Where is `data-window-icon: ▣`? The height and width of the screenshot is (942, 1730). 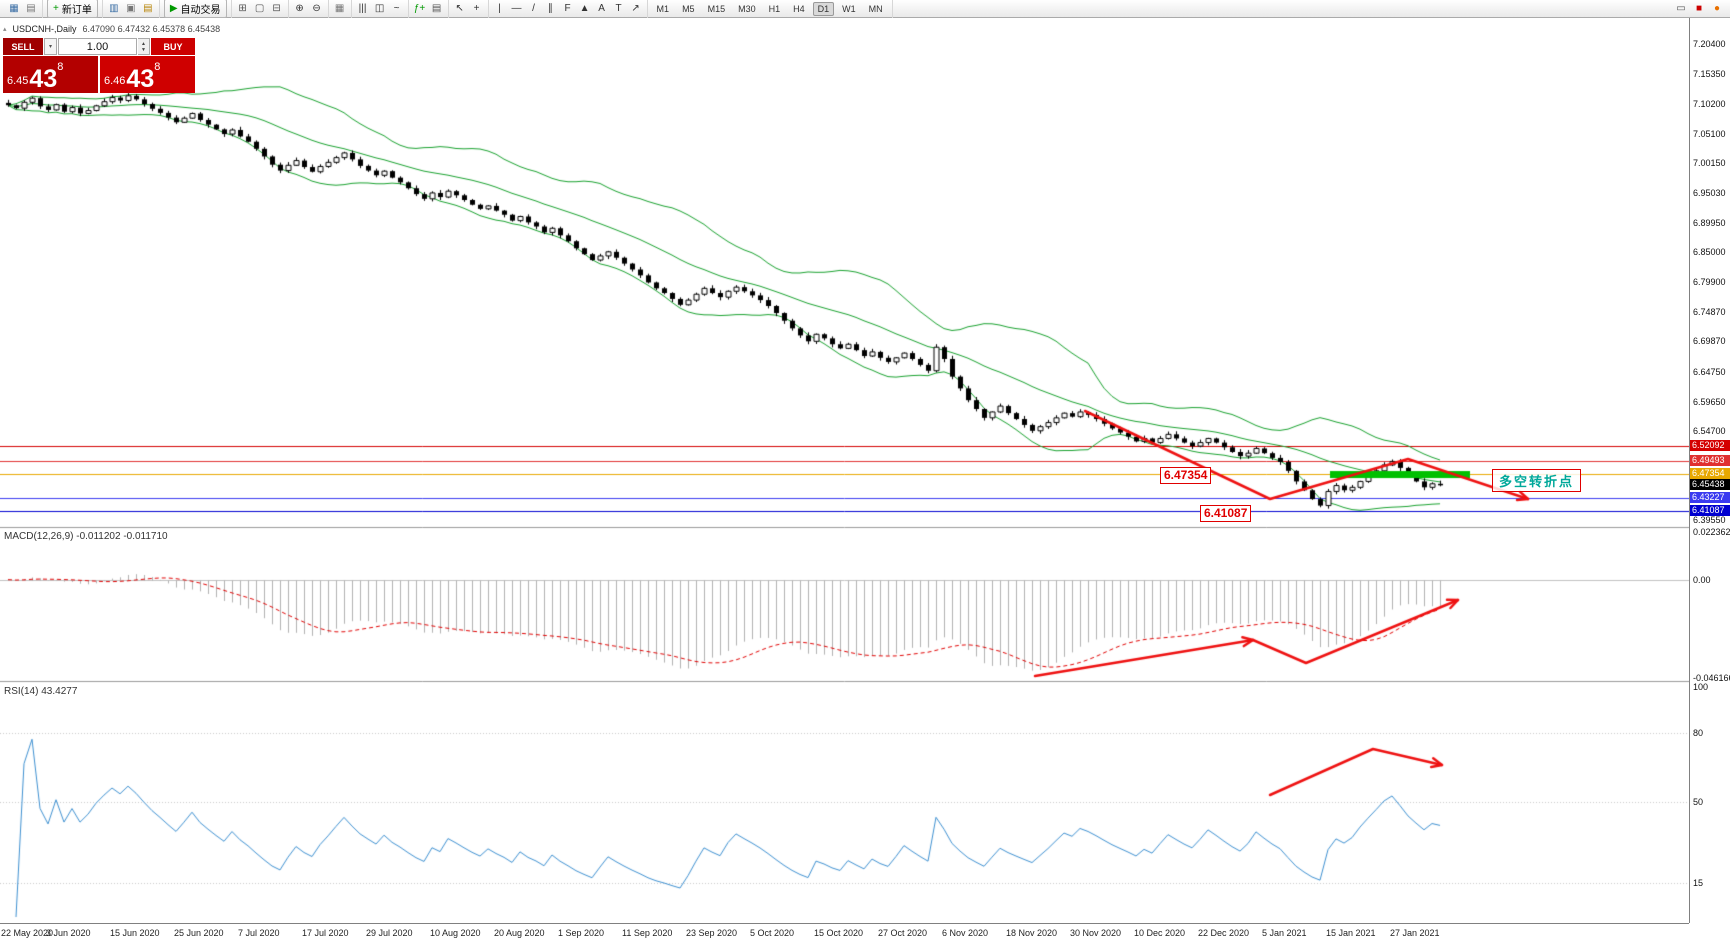 data-window-icon: ▣ is located at coordinates (131, 8).